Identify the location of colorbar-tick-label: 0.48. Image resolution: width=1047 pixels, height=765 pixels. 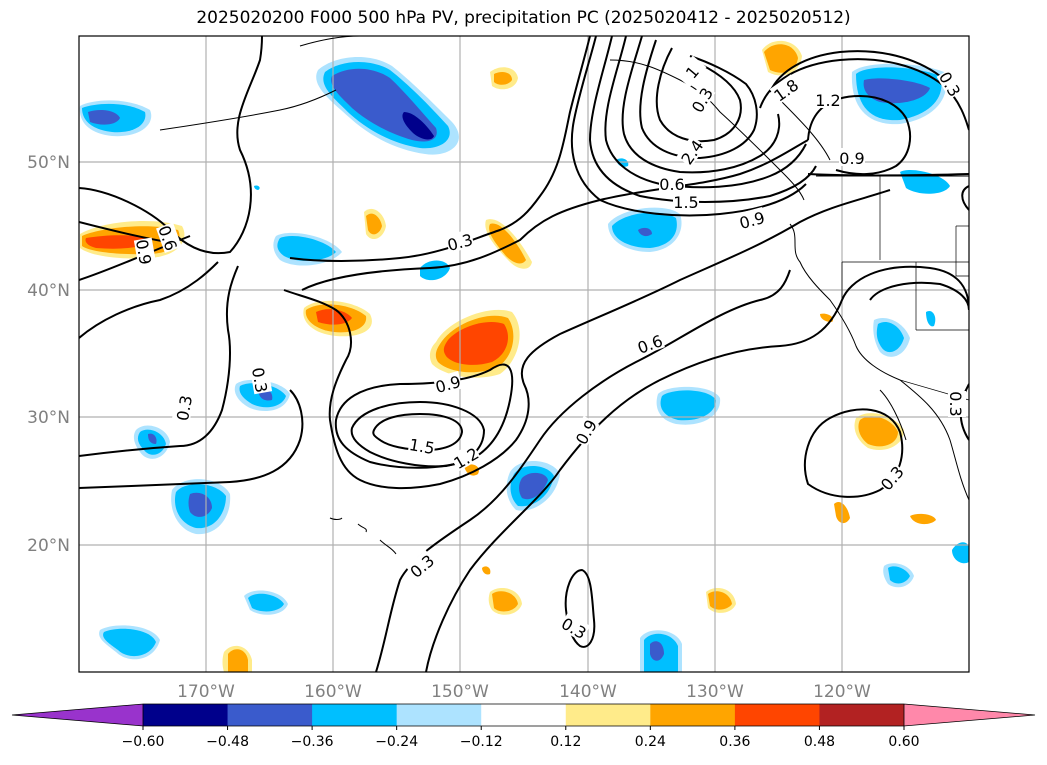
(819, 742).